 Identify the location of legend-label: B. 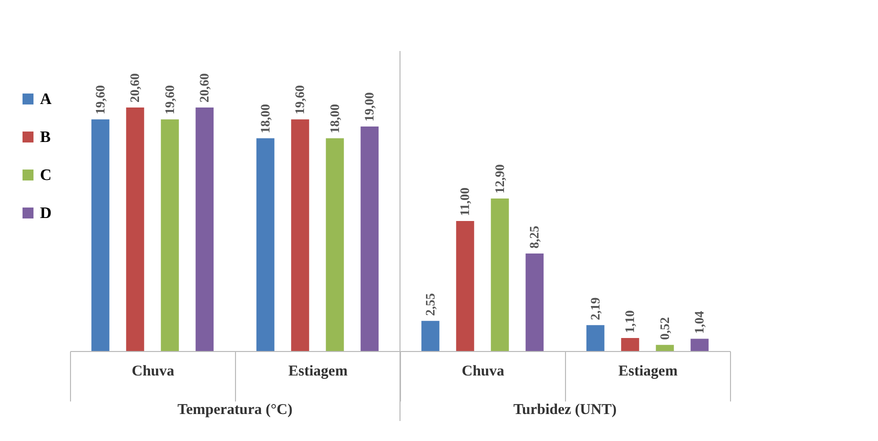
(45, 137).